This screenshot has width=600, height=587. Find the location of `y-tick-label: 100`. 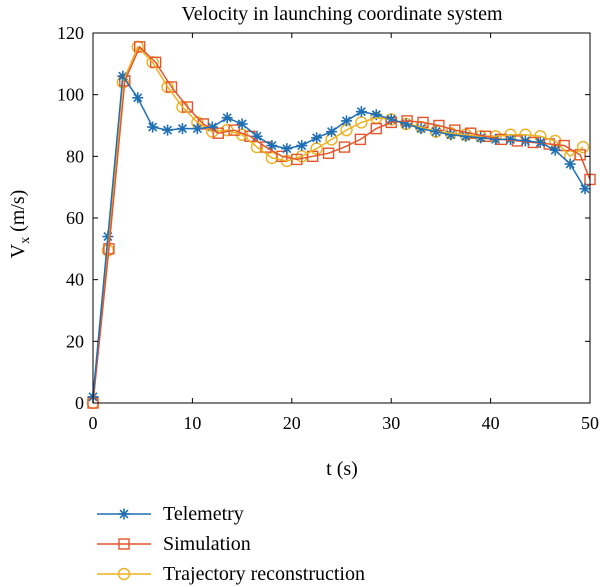

y-tick-label: 100 is located at coordinates (70, 95).